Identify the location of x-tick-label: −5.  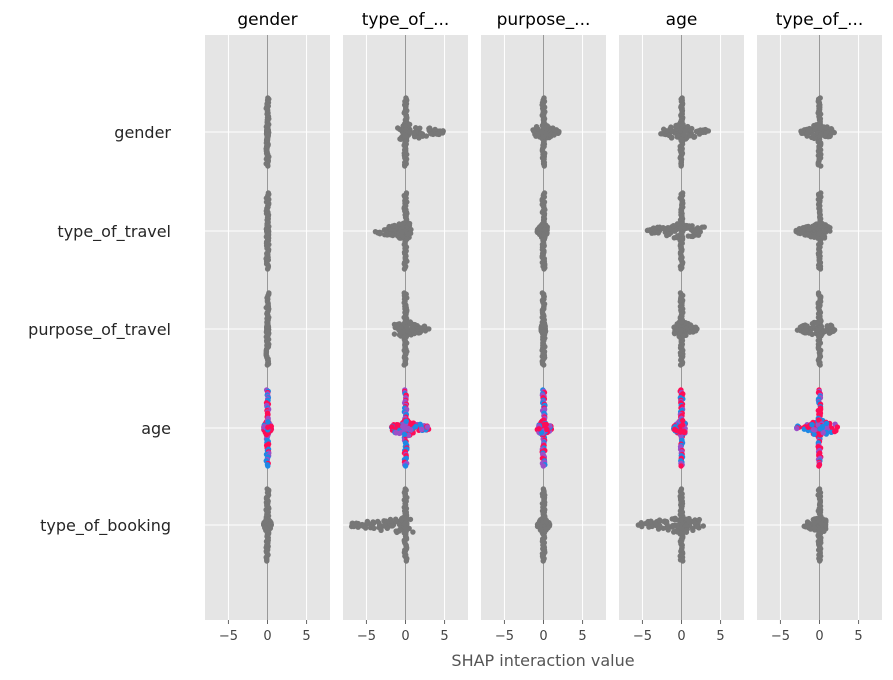
(780, 636).